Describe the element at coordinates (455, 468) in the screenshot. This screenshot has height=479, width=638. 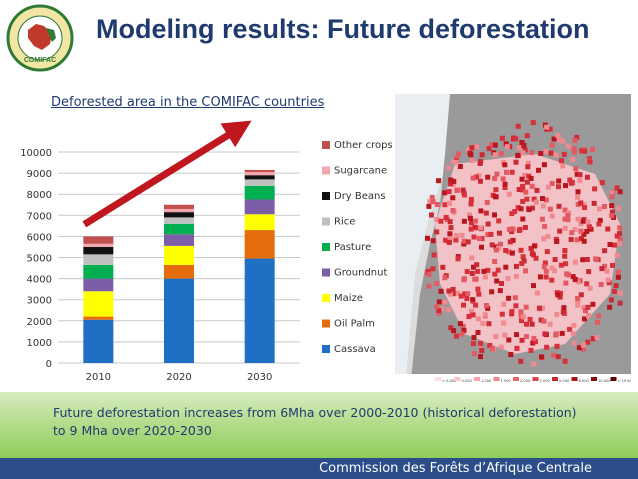
I see `footer-text: Commission des Forêts d’Afrique Centrale` at that location.